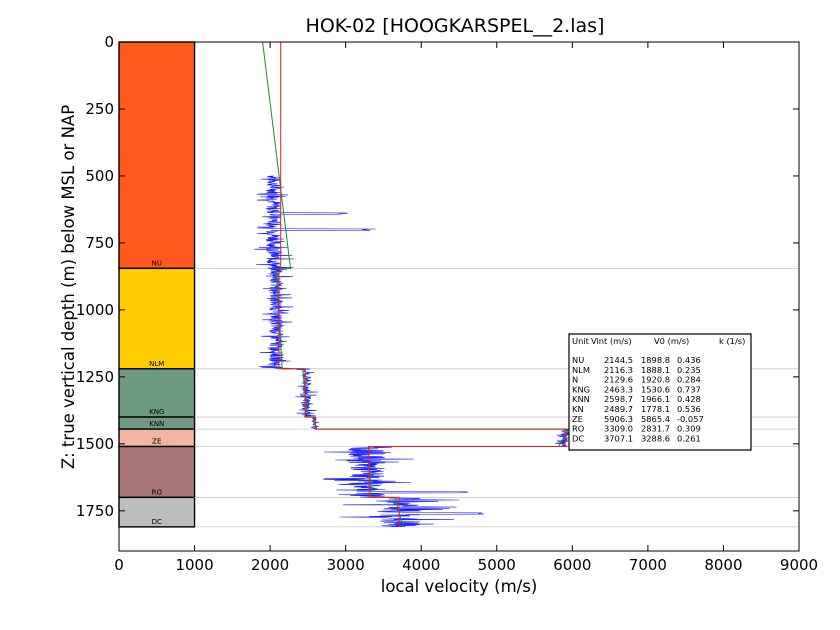 This screenshot has width=840, height=630. What do you see at coordinates (157, 522) in the screenshot?
I see `unit-label: DC` at bounding box center [157, 522].